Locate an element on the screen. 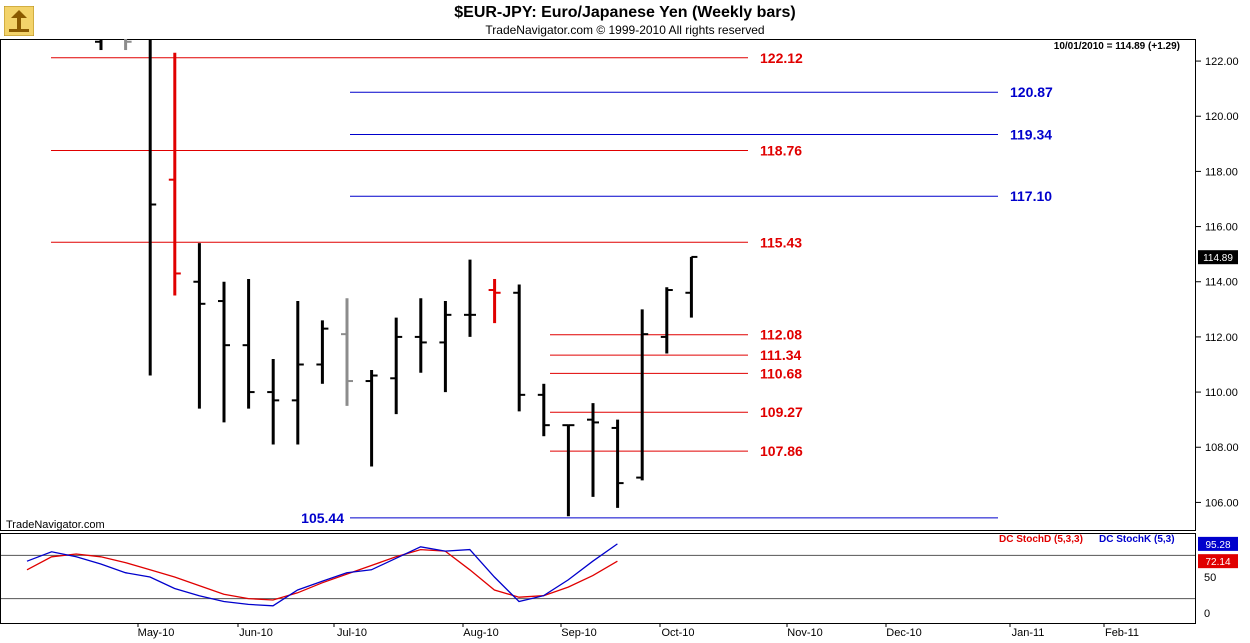 This screenshot has height=643, width=1250. price-axis-tick-label: 112.00 is located at coordinates (1221, 338).